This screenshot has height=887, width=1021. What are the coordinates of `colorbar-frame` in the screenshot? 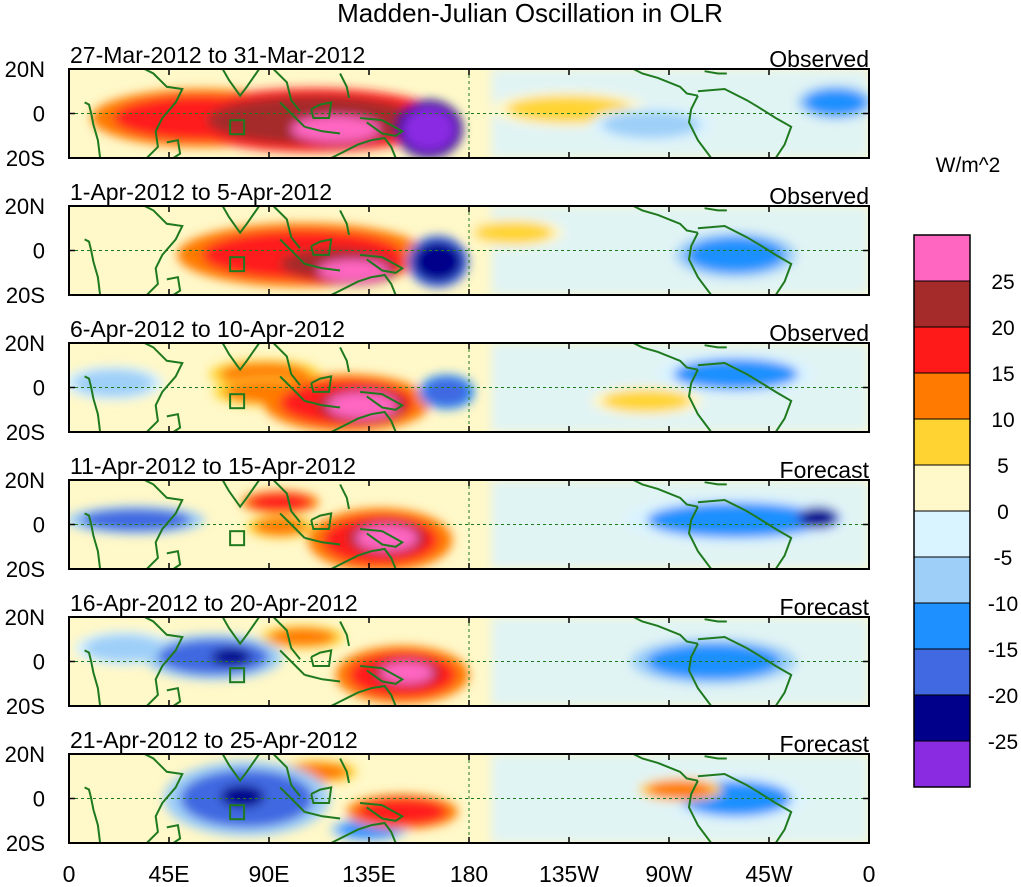 It's located at (942, 511).